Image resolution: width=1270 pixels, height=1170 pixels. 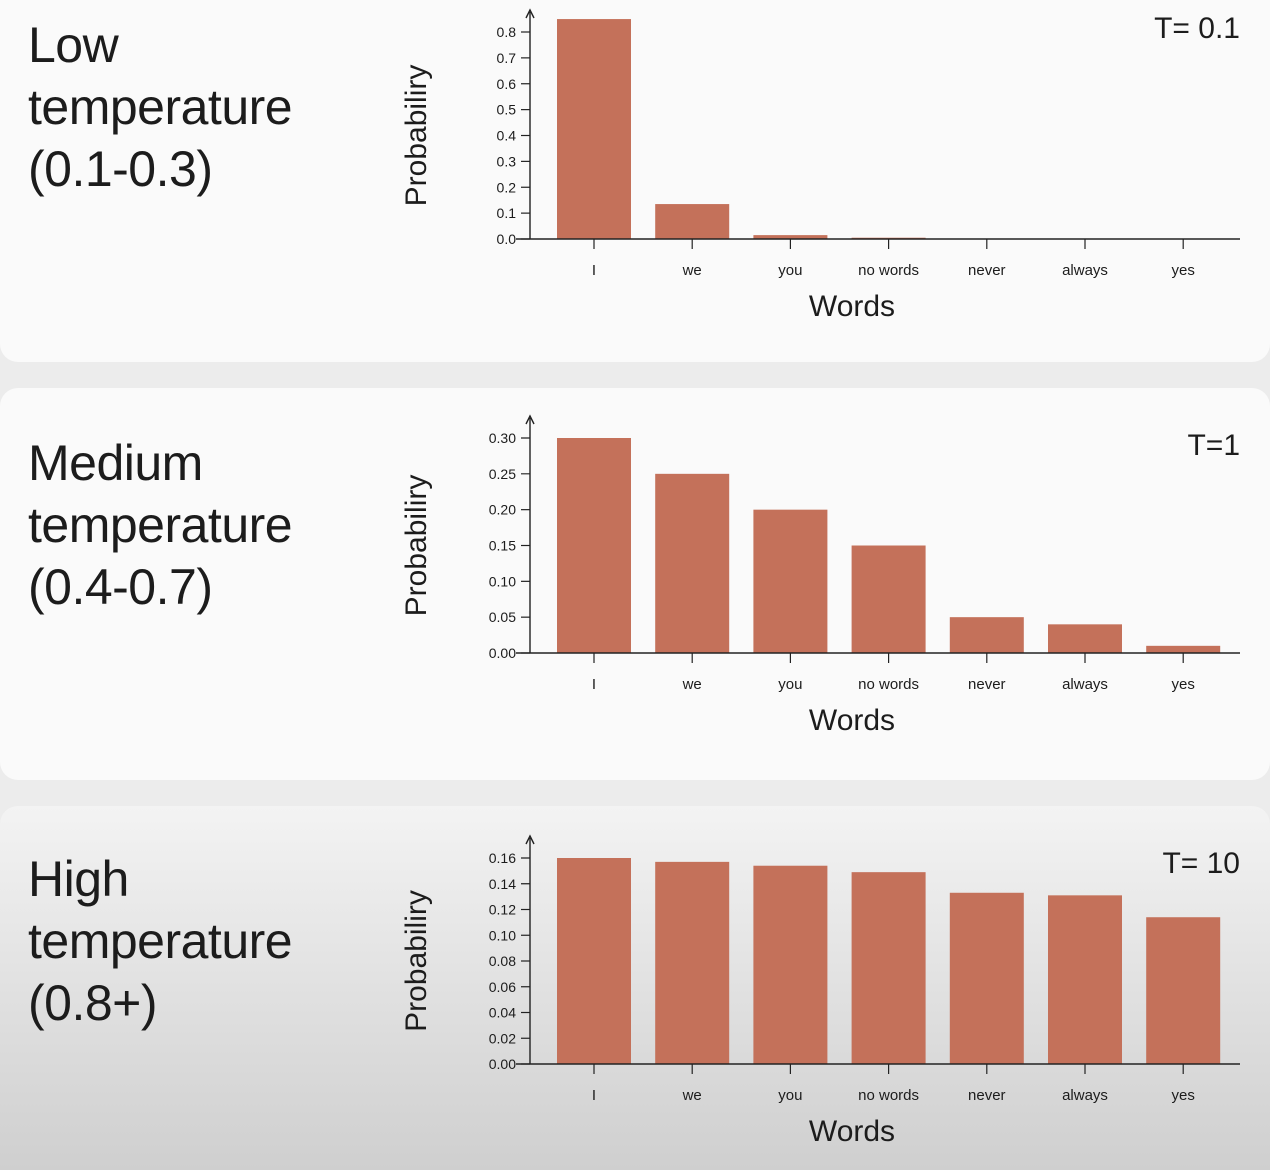 What do you see at coordinates (507, 110) in the screenshot?
I see `y-tick-label: 0.5` at bounding box center [507, 110].